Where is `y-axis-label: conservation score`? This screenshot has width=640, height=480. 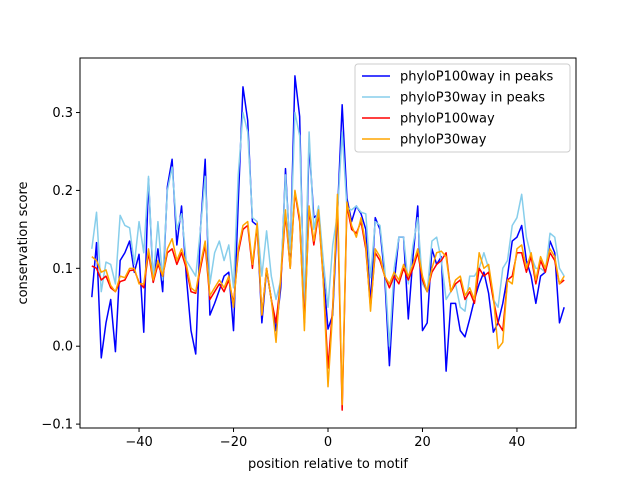 y-axis-label: conservation score is located at coordinates (23, 242).